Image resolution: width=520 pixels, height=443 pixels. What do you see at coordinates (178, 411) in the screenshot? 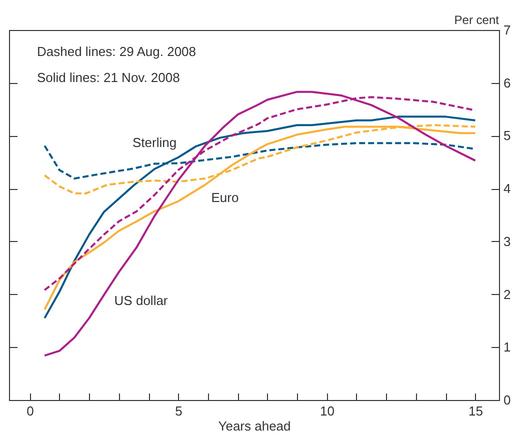
I see `x-tick-label: 5` at bounding box center [178, 411].